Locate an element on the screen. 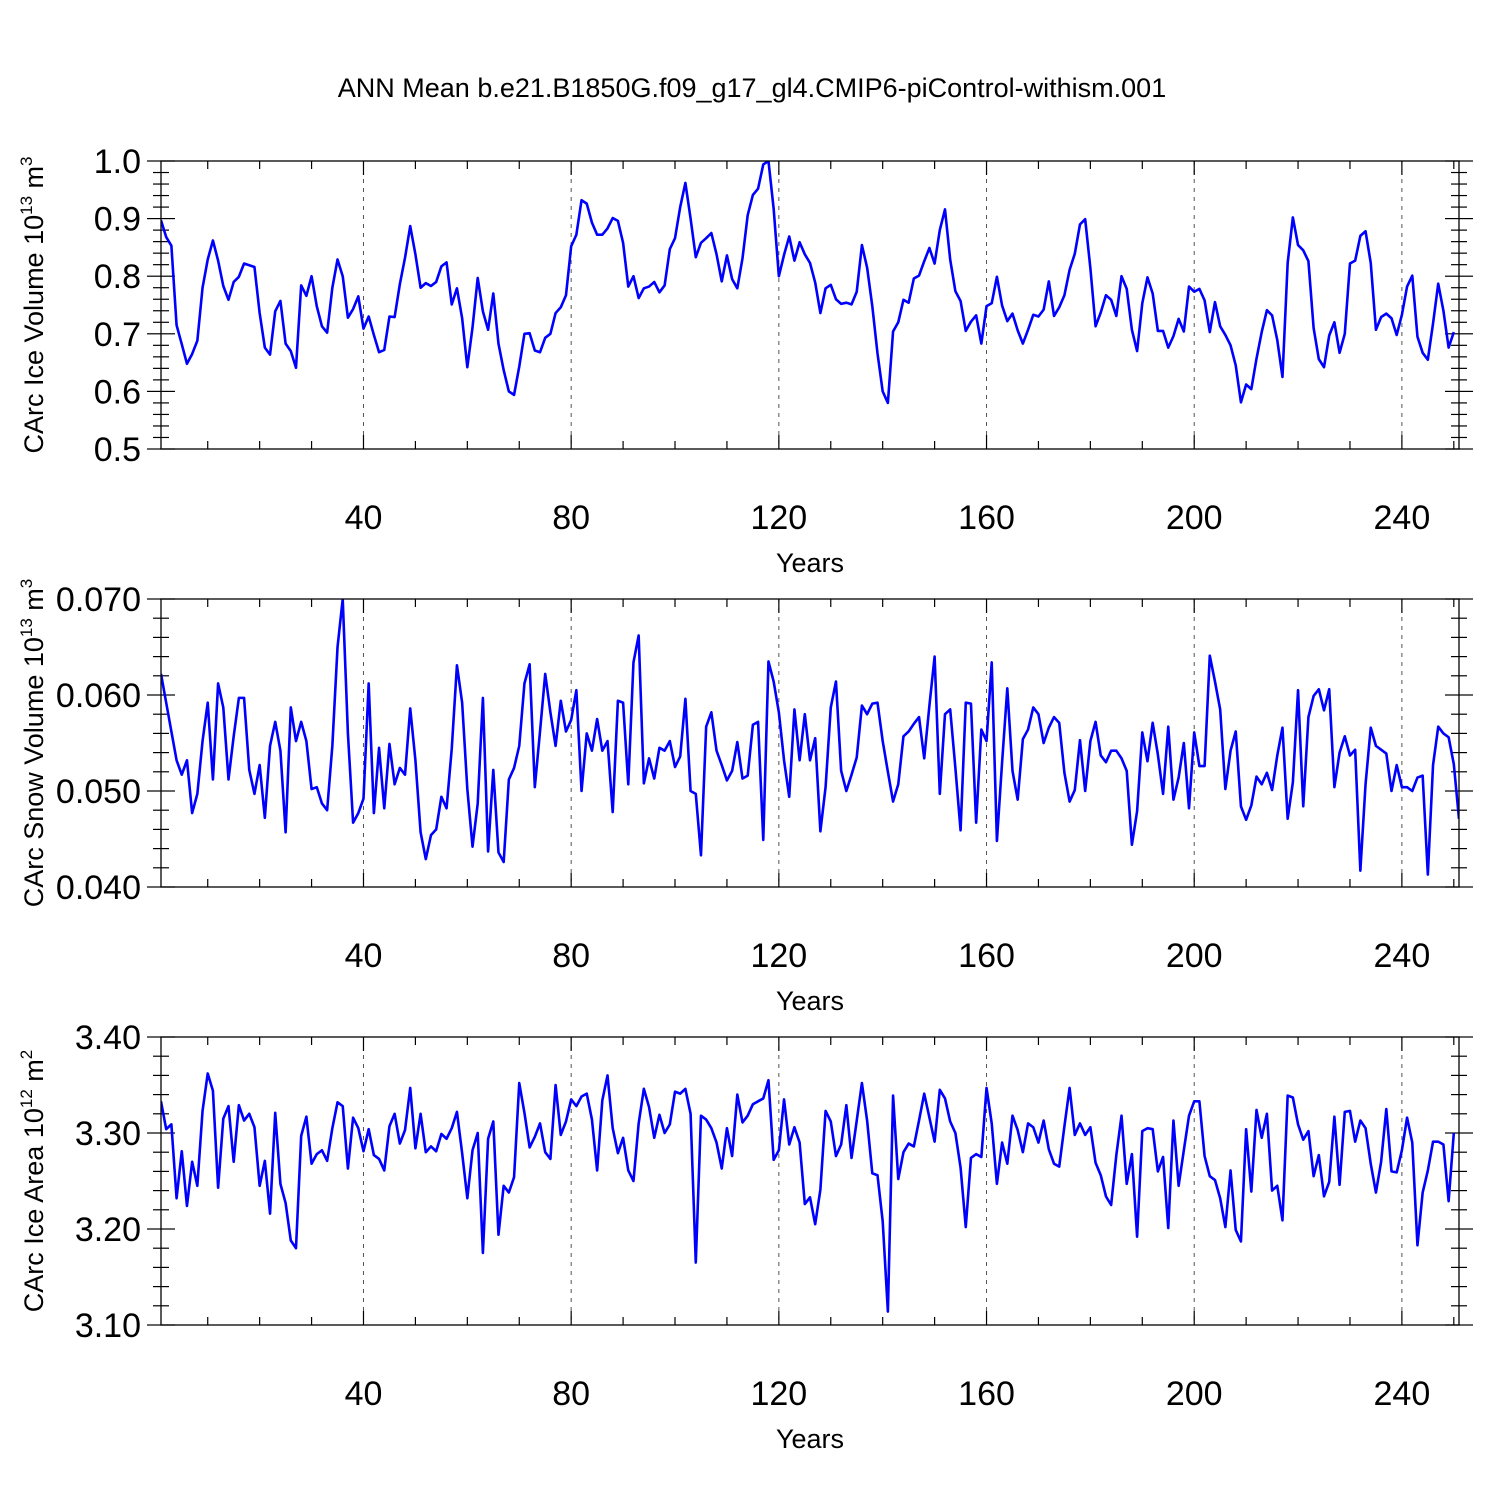 This screenshot has height=1500, width=1500. y-tick-label: 0.040 is located at coordinates (98, 888).